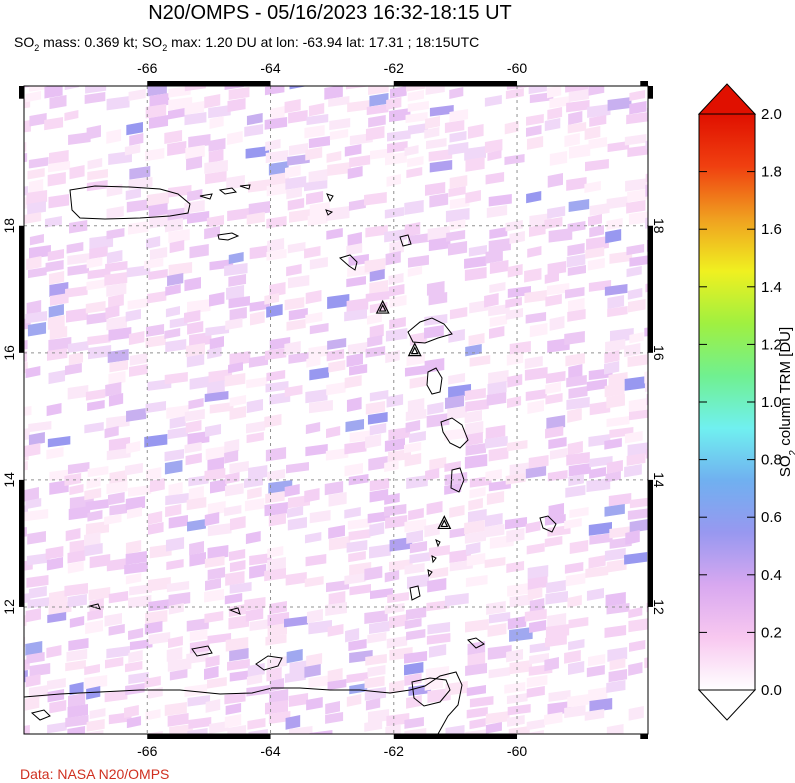 Image resolution: width=795 pixels, height=783 pixels. I want to click on coastline-grenadines, so click(425, 570).